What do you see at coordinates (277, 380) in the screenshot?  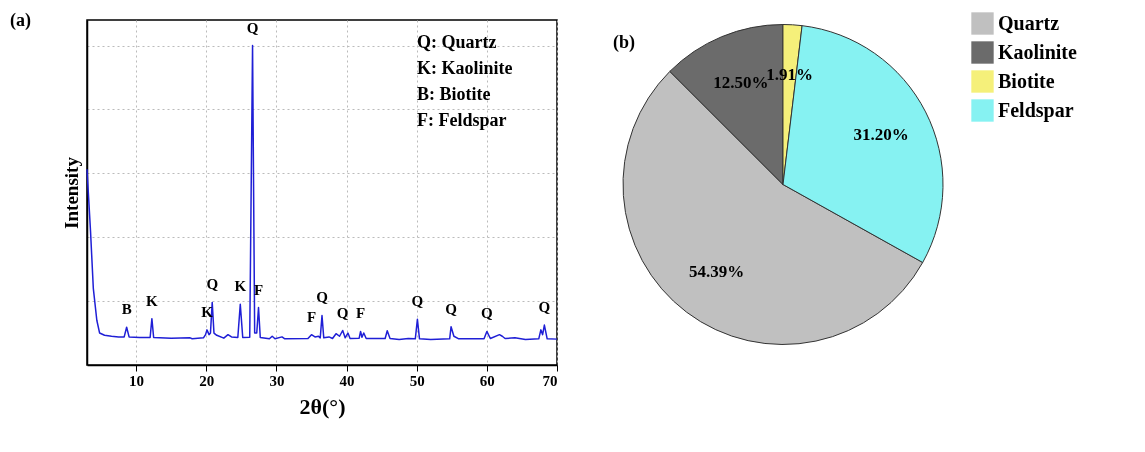 I see `x-tick-label: 30` at bounding box center [277, 380].